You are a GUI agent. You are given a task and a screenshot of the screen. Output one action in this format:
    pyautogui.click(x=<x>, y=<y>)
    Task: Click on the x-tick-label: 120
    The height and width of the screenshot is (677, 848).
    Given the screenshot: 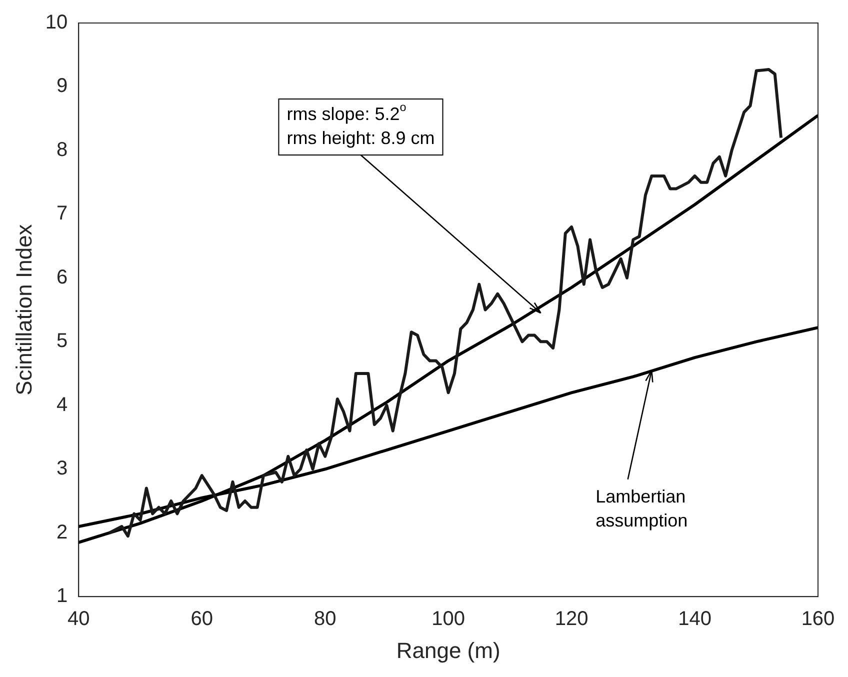 What is the action you would take?
    pyautogui.click(x=571, y=619)
    